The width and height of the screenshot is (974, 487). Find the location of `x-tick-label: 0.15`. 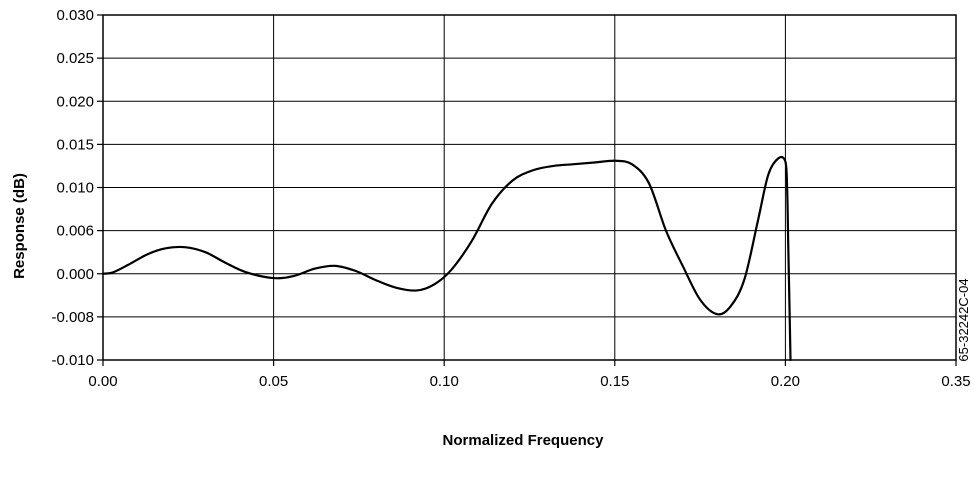

x-tick-label: 0.15 is located at coordinates (614, 381).